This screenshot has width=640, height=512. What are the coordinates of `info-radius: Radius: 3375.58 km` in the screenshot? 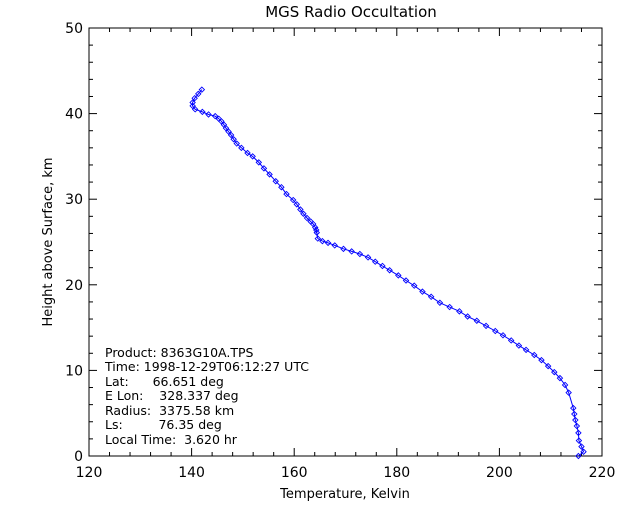 It's located at (169, 410).